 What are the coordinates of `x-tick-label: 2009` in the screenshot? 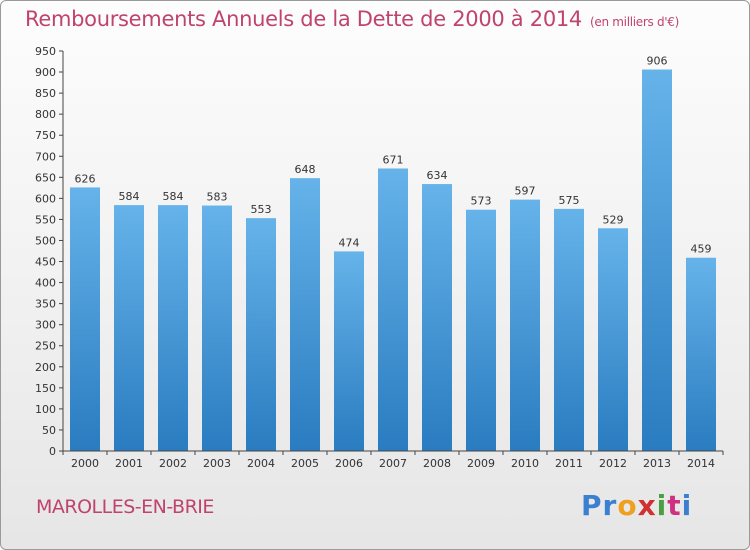 It's located at (481, 463).